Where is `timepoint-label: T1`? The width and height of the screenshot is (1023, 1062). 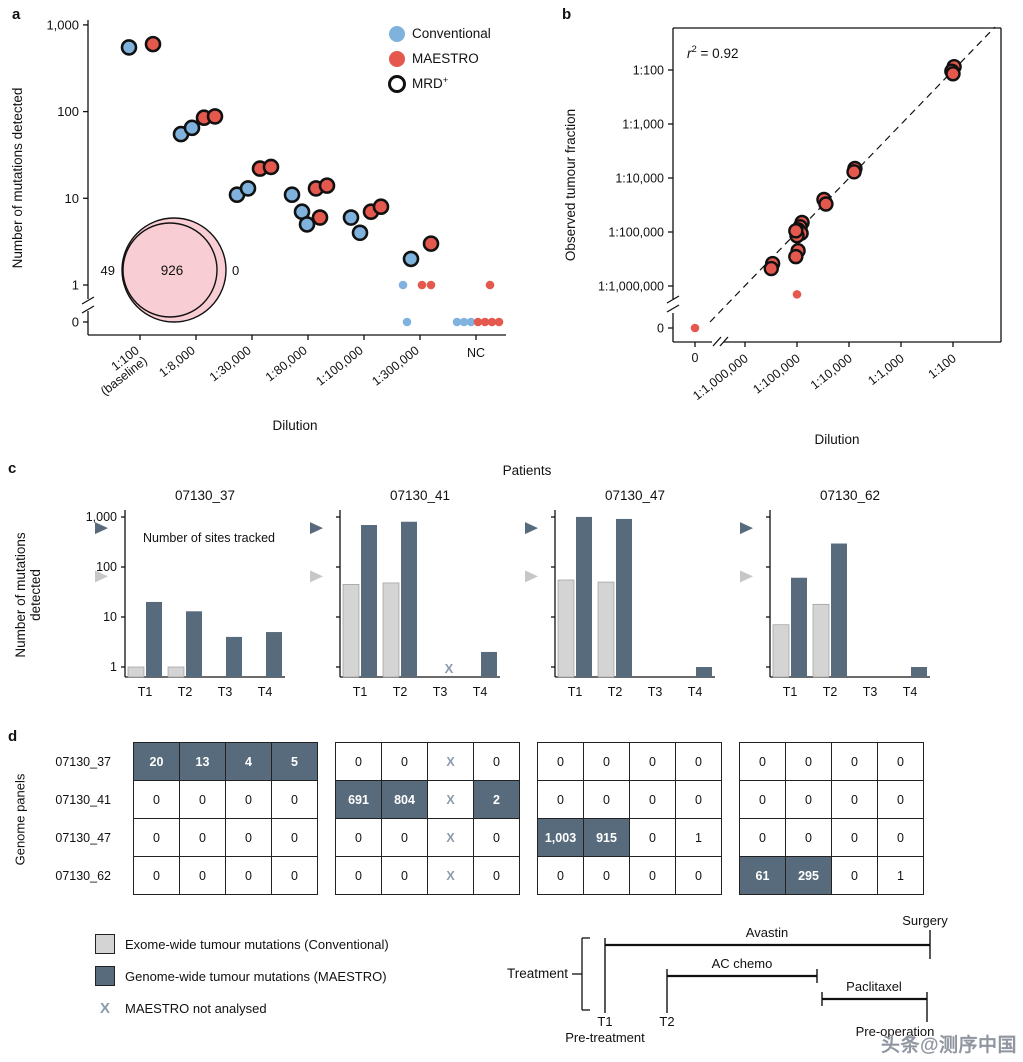
timepoint-label: T1 is located at coordinates (575, 692).